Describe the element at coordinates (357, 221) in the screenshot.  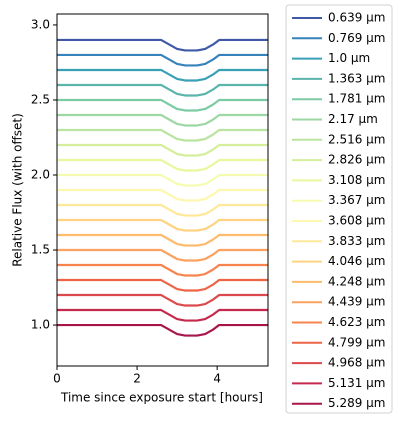
I see `legend-label: 3.608 μm` at that location.